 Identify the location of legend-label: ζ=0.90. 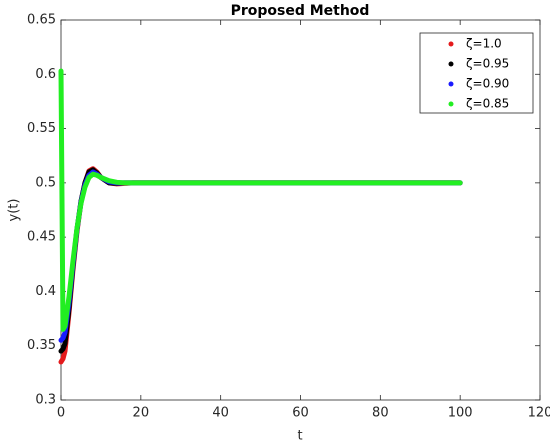
(487, 84).